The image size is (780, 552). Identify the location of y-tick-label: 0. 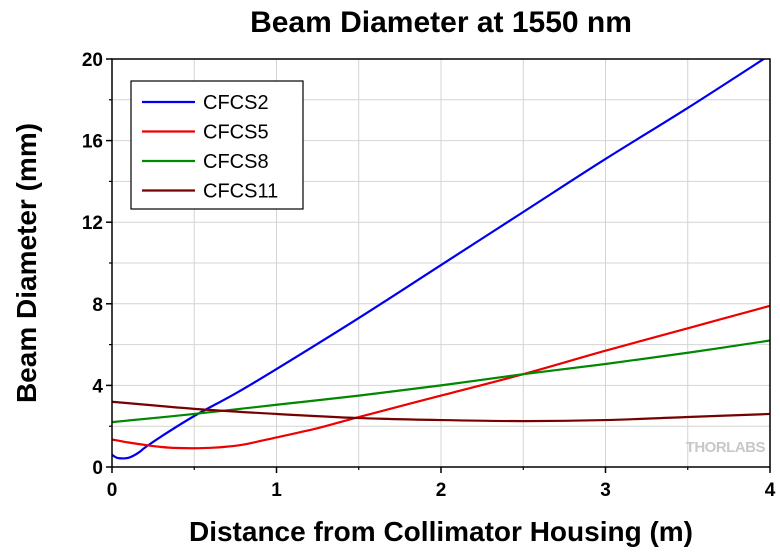
(97, 468).